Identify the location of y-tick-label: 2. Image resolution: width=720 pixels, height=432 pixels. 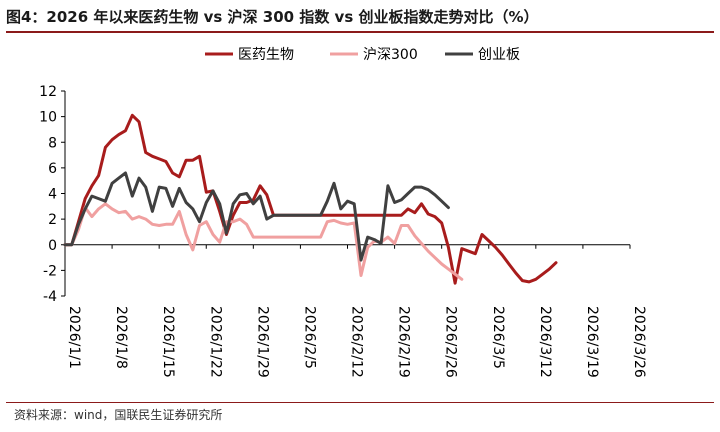
(52, 220).